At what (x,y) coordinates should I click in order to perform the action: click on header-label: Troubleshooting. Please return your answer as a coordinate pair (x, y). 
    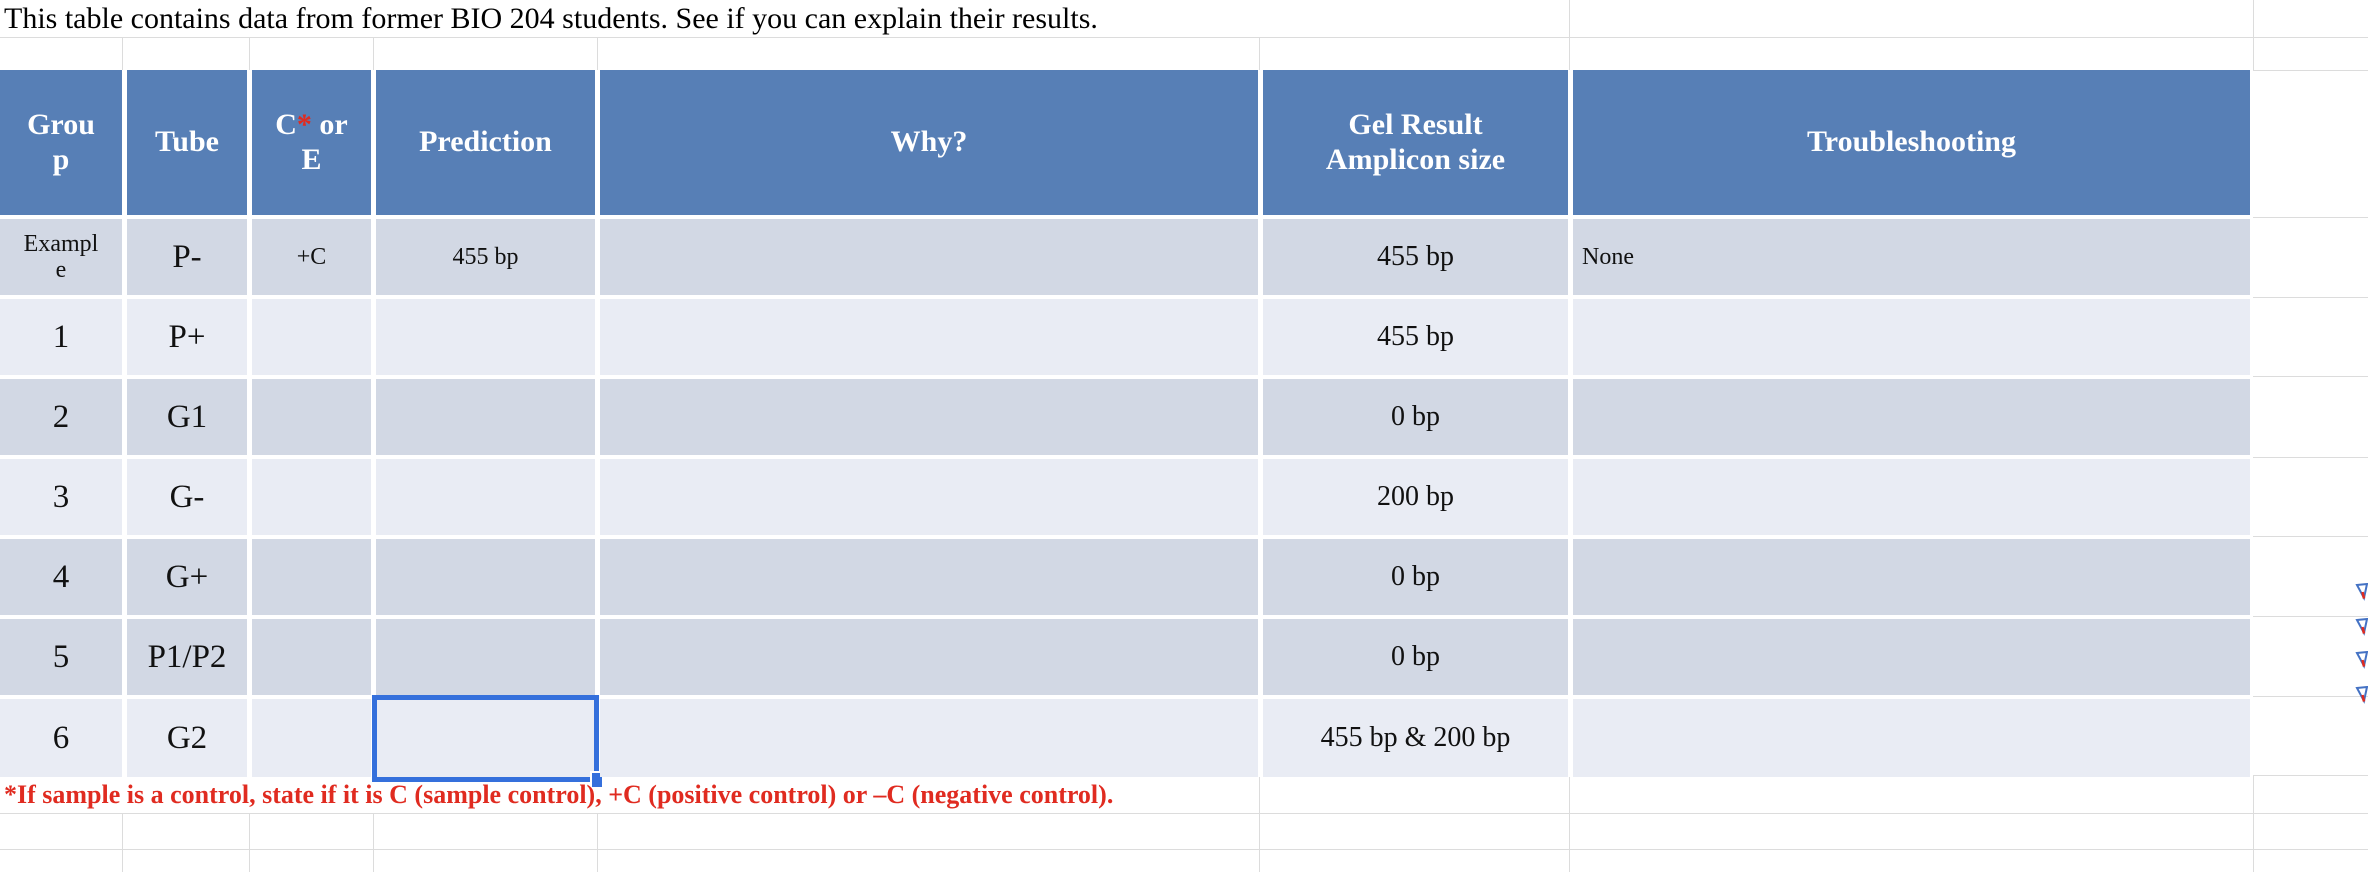
    Looking at the image, I should click on (1911, 142).